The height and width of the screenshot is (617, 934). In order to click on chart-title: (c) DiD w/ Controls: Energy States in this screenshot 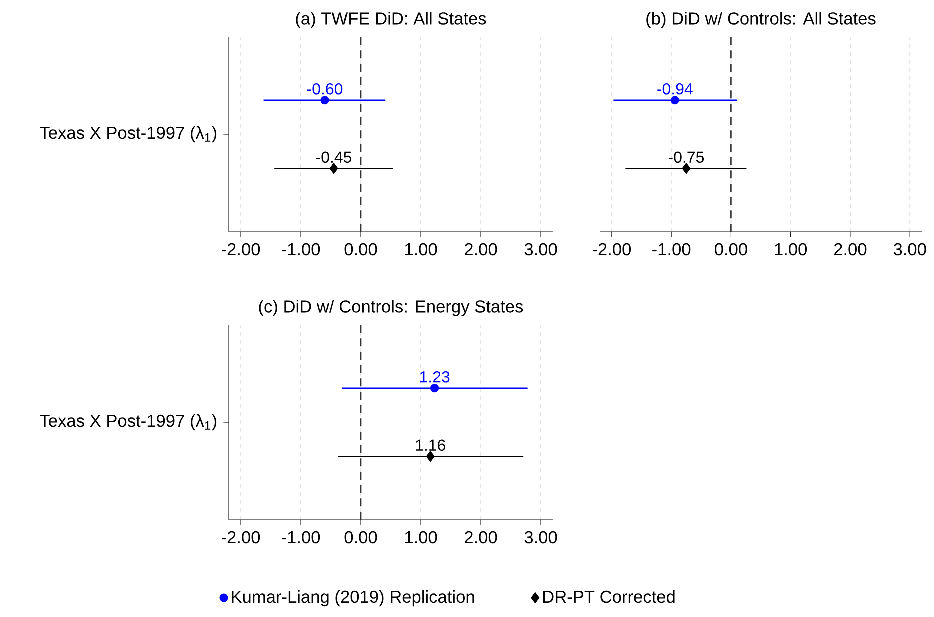, I will do `click(391, 308)`.